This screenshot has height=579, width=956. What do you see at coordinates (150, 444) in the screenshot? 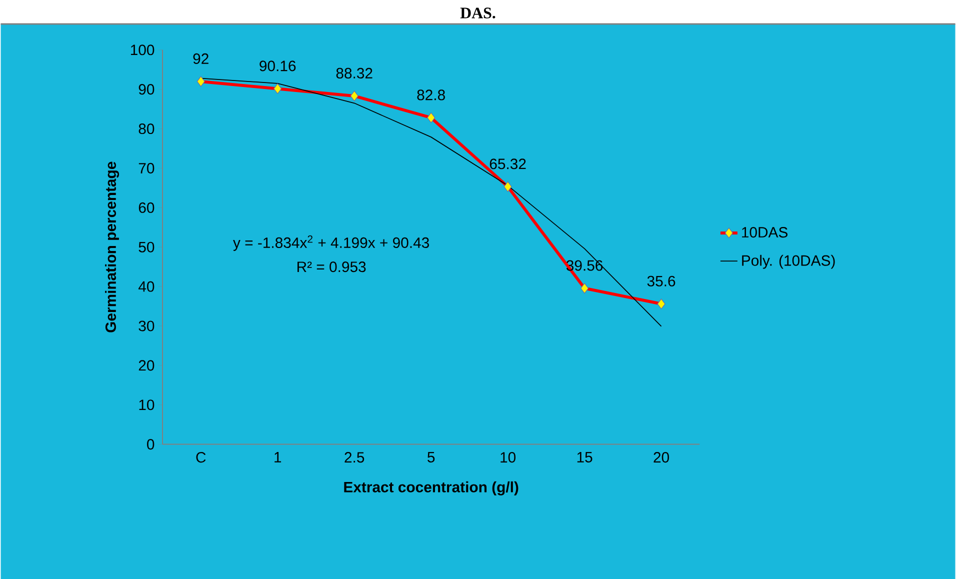
I see `y-tick-label: 0` at bounding box center [150, 444].